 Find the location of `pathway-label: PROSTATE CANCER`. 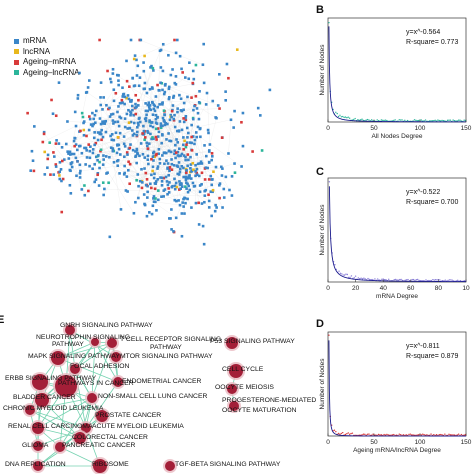

pathway-label: PROSTATE CANCER is located at coordinates (128, 415).